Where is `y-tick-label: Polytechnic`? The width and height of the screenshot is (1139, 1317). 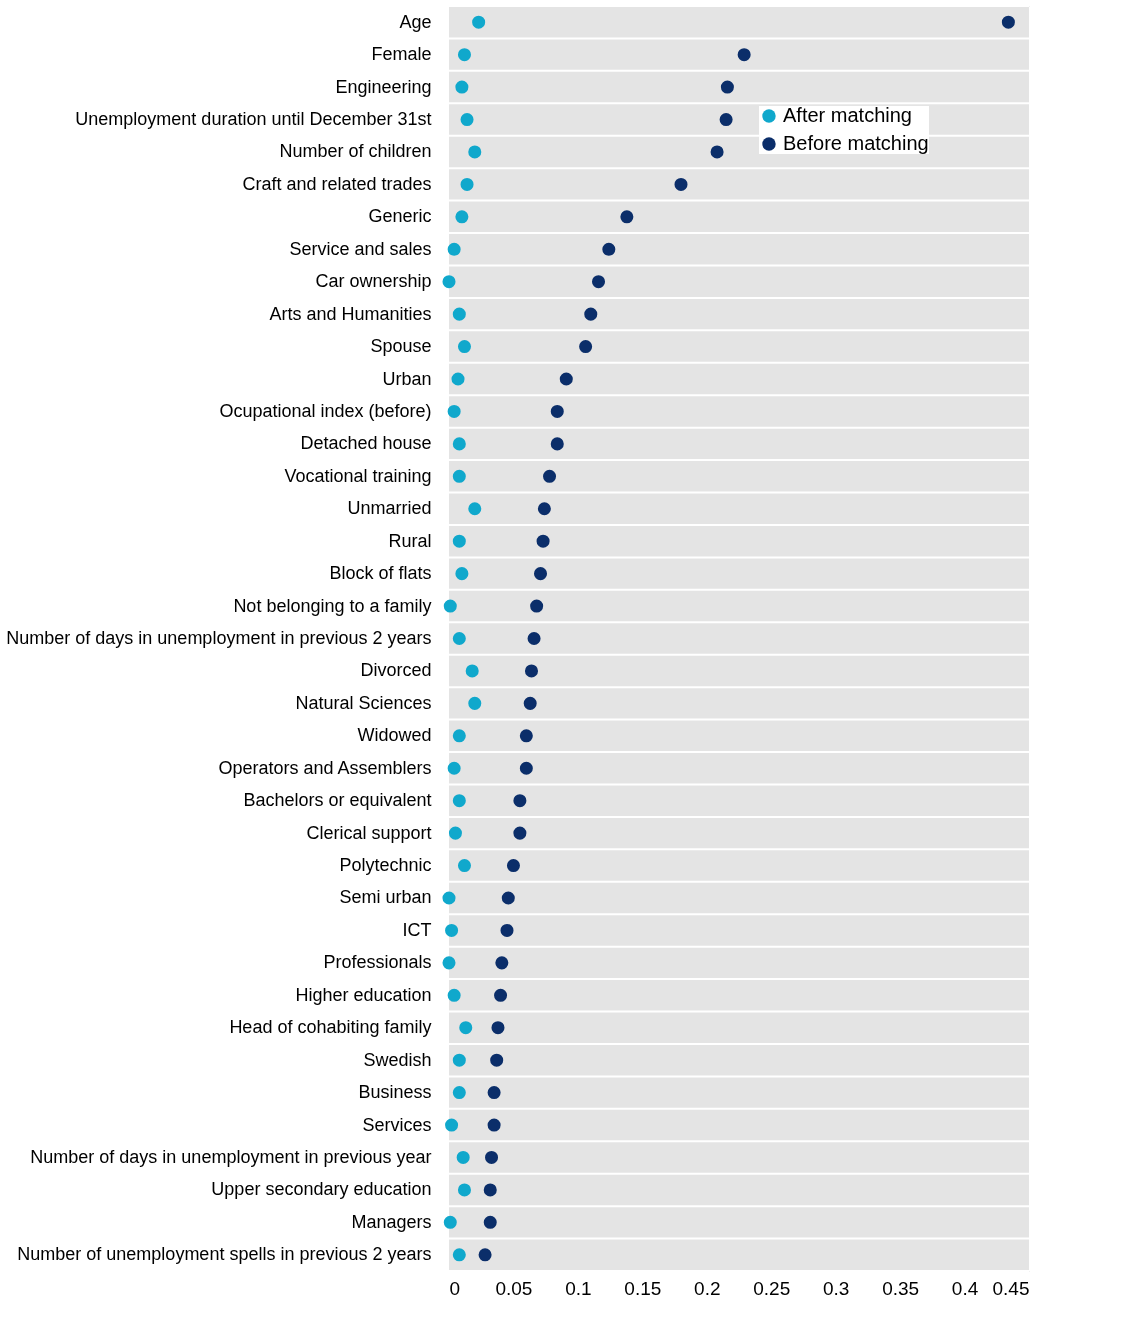
y-tick-label: Polytechnic is located at coordinates (385, 865).